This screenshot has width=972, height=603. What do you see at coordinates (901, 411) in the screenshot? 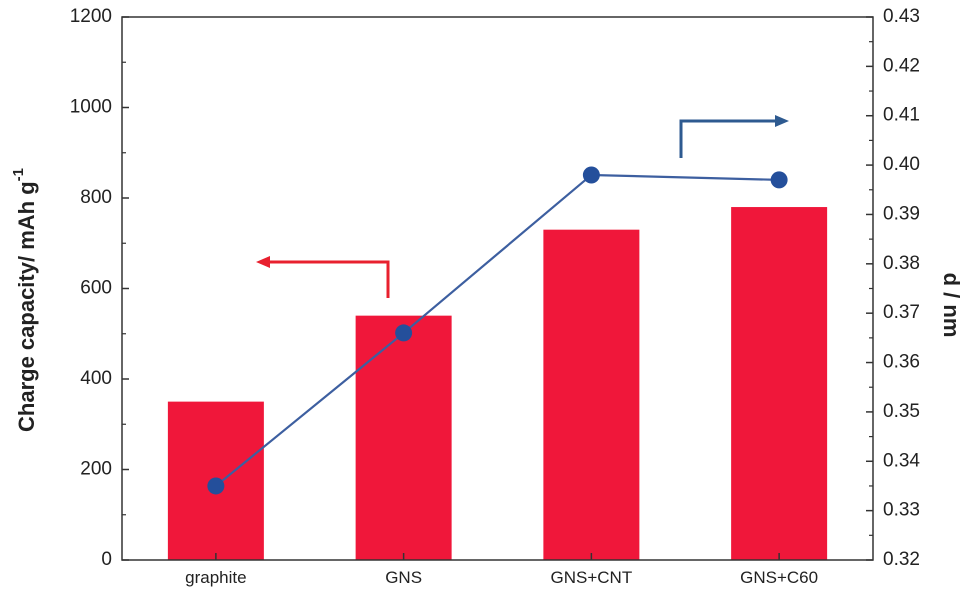
I see `y2-tick-label: 0.35` at bounding box center [901, 411].